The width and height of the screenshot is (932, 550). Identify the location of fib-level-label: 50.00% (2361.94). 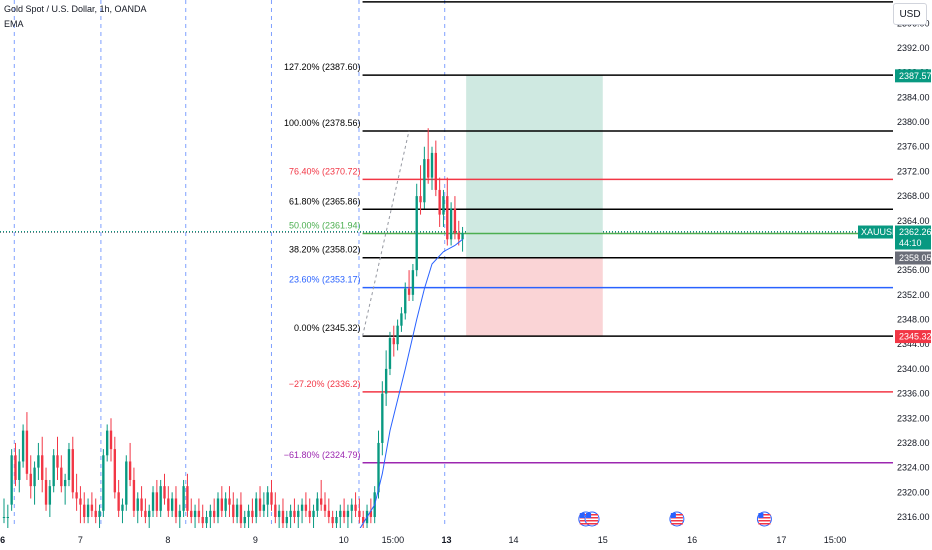
(325, 226).